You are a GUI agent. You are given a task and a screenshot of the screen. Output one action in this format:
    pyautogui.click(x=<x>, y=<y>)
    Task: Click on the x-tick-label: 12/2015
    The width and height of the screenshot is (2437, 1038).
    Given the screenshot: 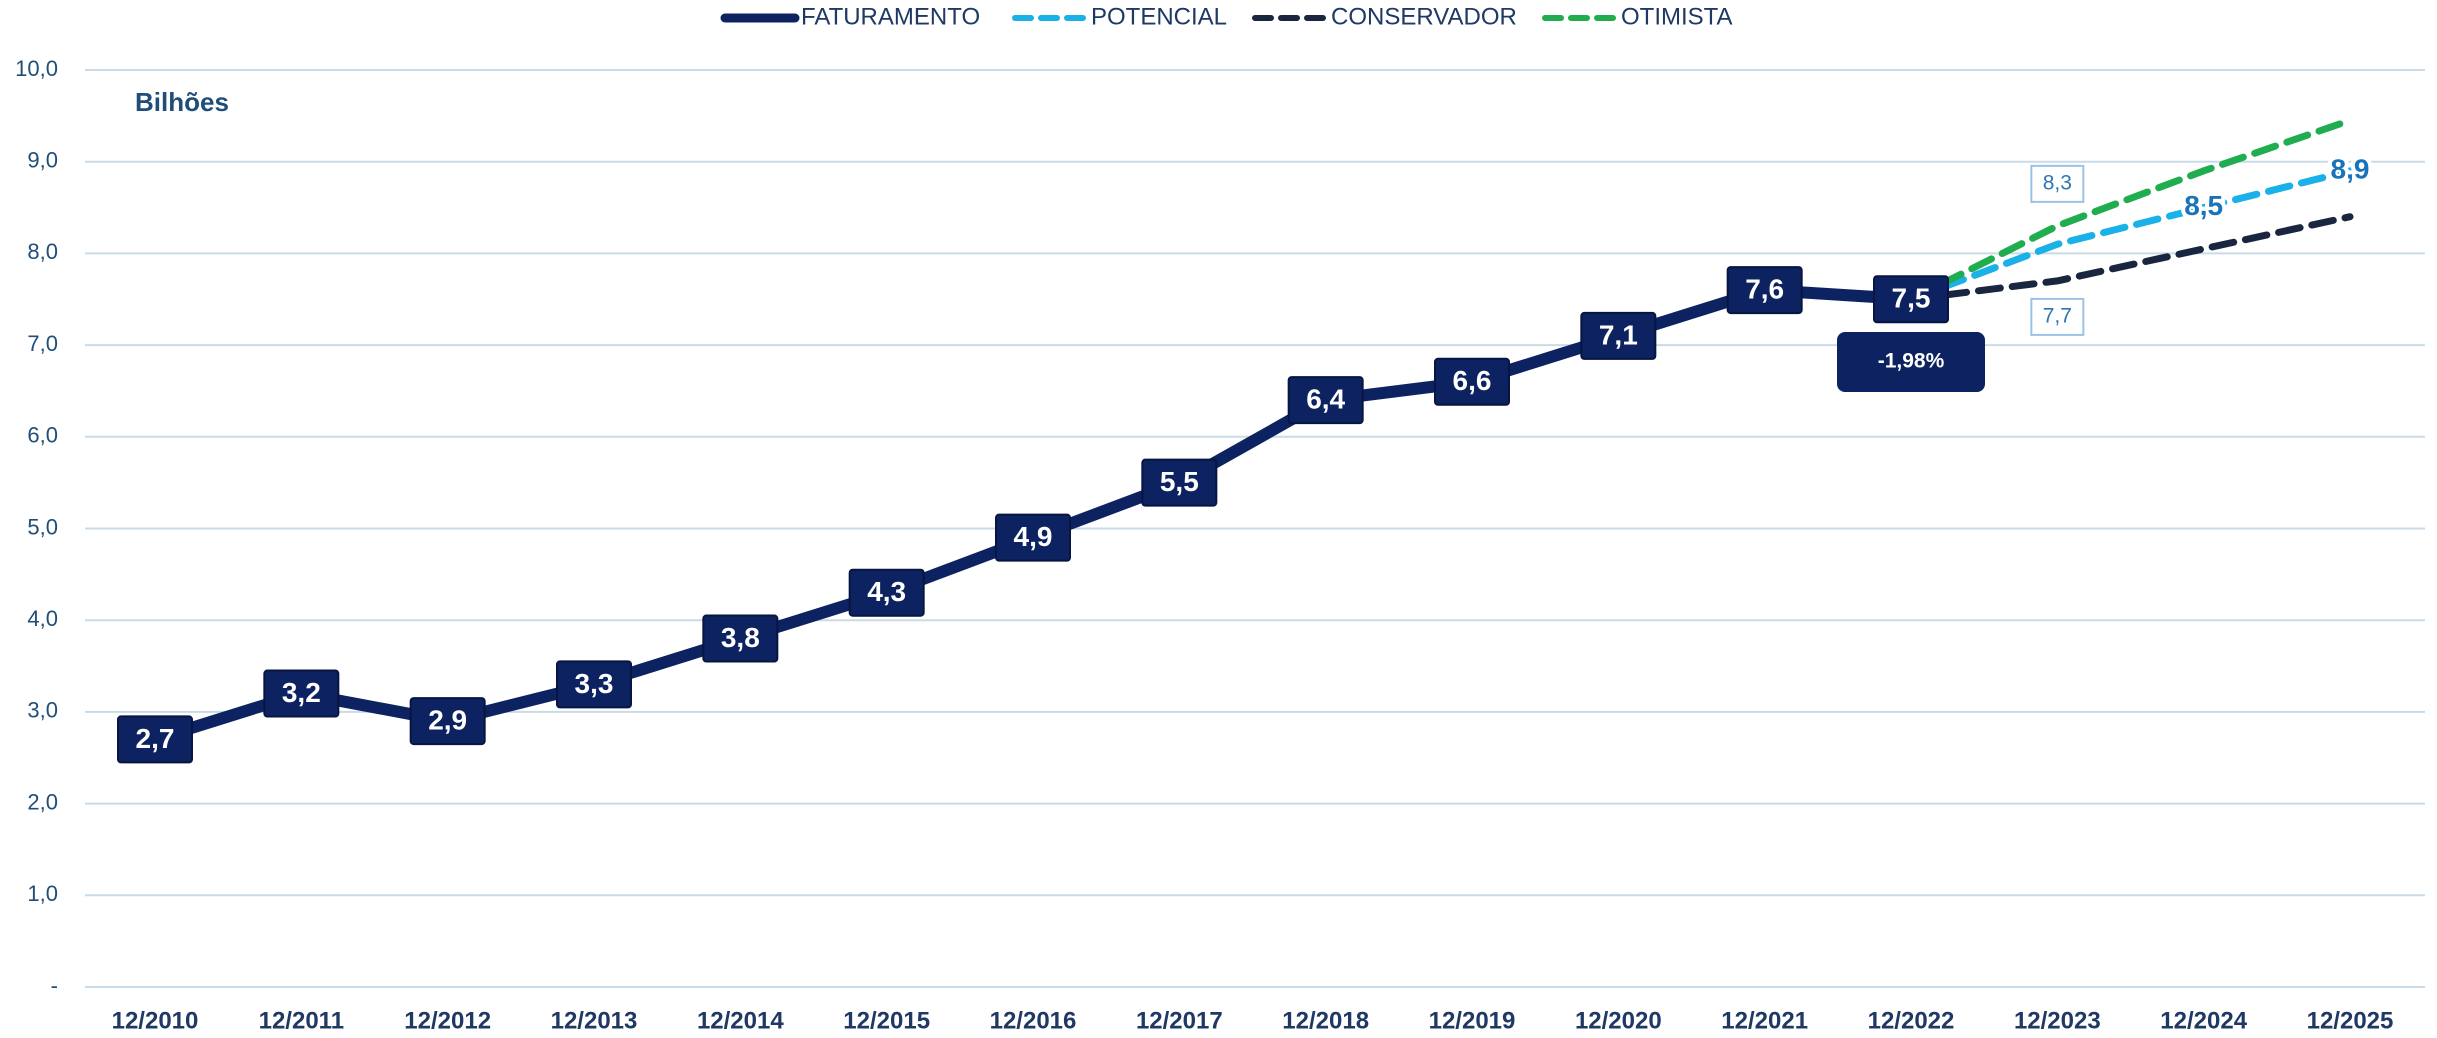 What is the action you would take?
    pyautogui.click(x=886, y=1020)
    